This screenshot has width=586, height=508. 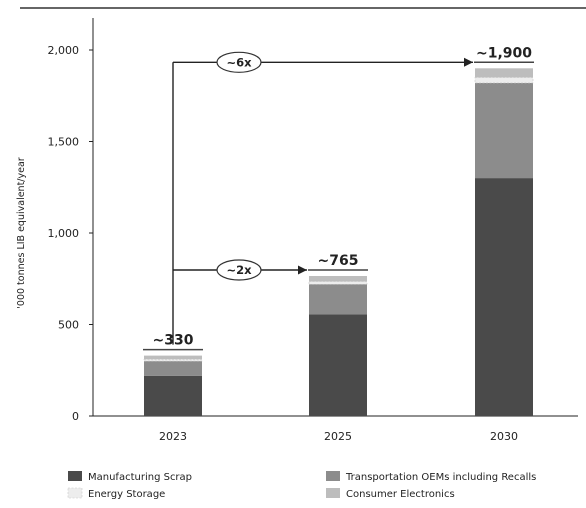 What do you see at coordinates (68, 325) in the screenshot?
I see `y-tick-label: 500` at bounding box center [68, 325].